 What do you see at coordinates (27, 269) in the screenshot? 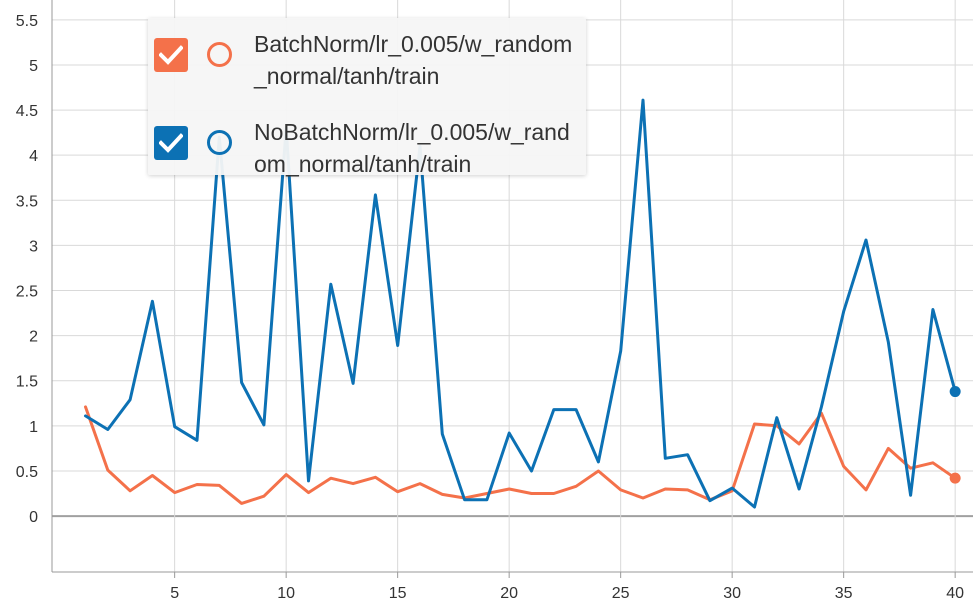
I see `y-tick-labels: 0 0.5 1 1.5 2 2.5 3 3.5 4 4.5 5 5.5` at bounding box center [27, 269].